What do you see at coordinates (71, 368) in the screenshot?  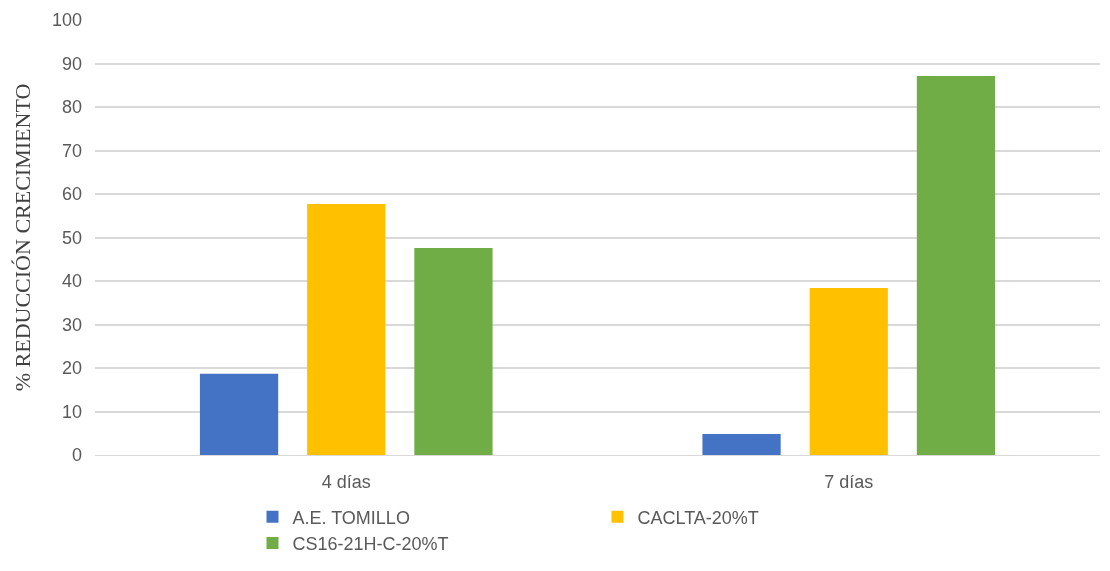 I see `y-tick-label: 20` at bounding box center [71, 368].